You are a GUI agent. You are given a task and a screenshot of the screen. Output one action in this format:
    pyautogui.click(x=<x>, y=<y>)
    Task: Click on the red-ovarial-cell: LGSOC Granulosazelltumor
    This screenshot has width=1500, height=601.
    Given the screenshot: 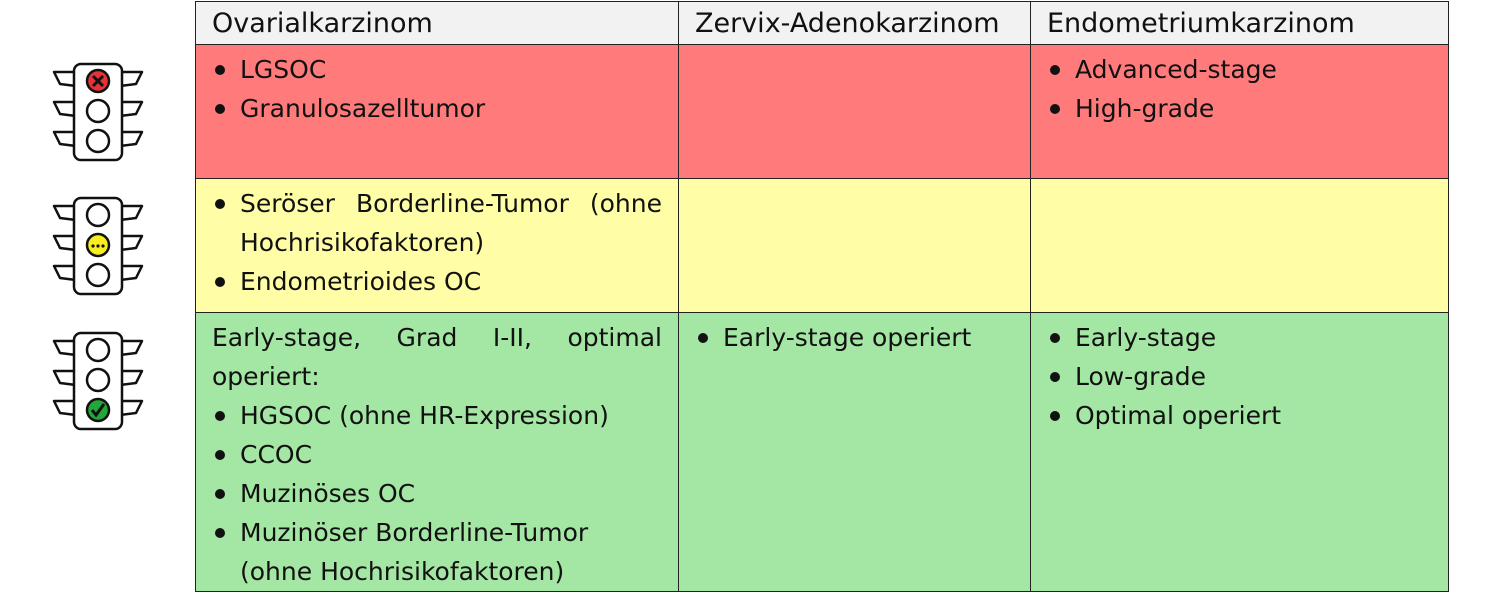 What is the action you would take?
    pyautogui.click(x=437, y=111)
    